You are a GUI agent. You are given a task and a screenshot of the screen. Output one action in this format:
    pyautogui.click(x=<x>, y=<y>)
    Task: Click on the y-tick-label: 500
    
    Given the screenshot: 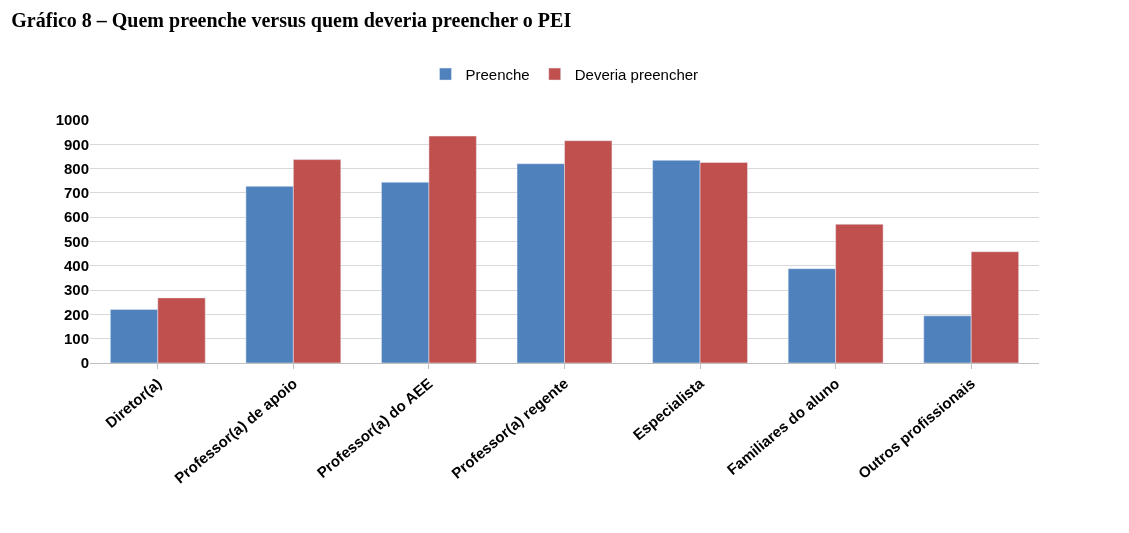 What is the action you would take?
    pyautogui.click(x=76, y=241)
    